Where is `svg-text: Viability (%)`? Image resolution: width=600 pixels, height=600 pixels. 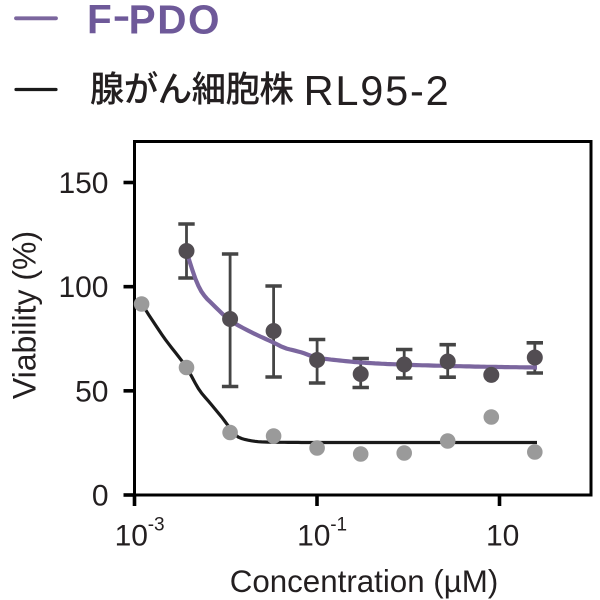 svg-text: Viability (%) is located at coordinates (25, 315).